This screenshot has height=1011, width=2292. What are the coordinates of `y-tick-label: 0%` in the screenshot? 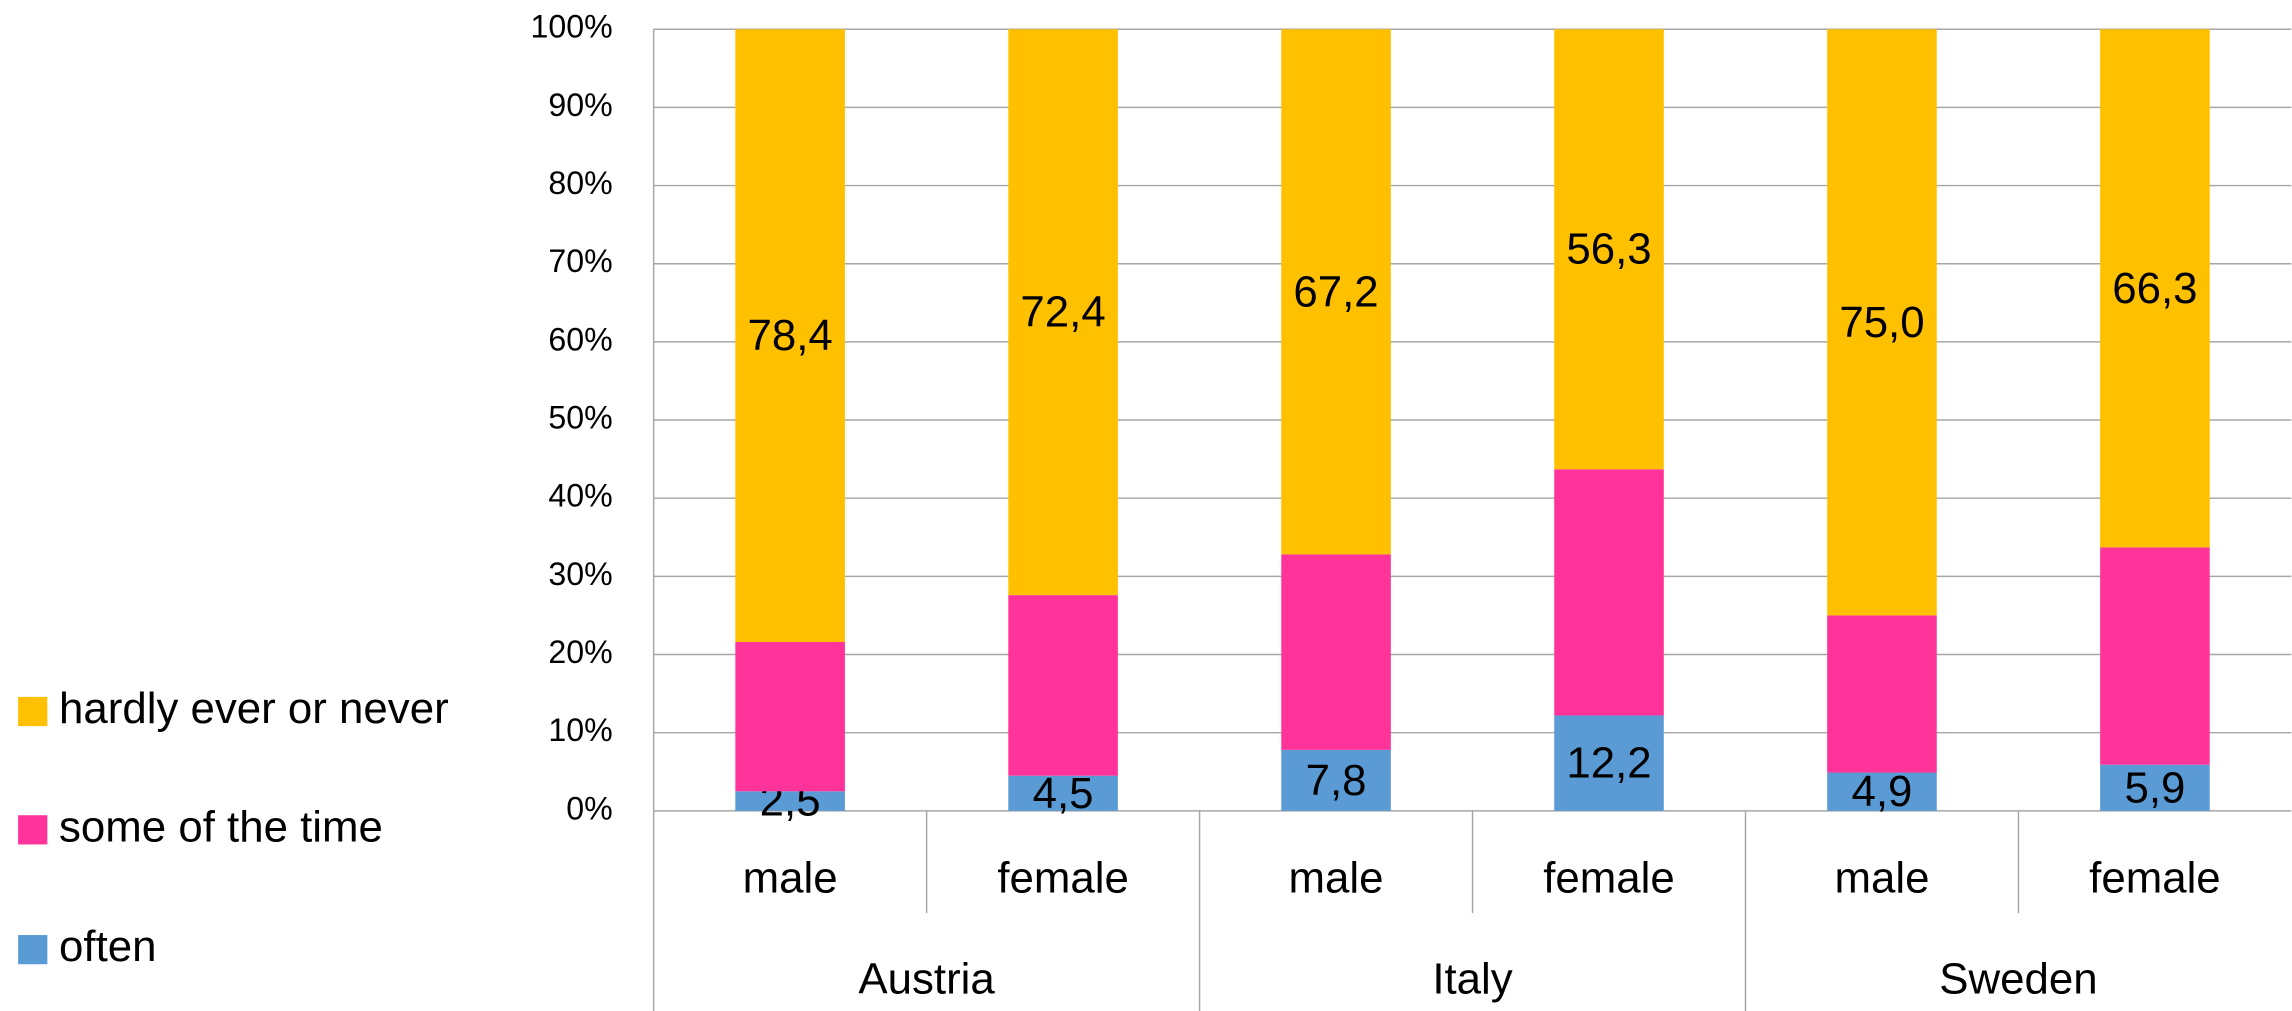 It's located at (589, 808).